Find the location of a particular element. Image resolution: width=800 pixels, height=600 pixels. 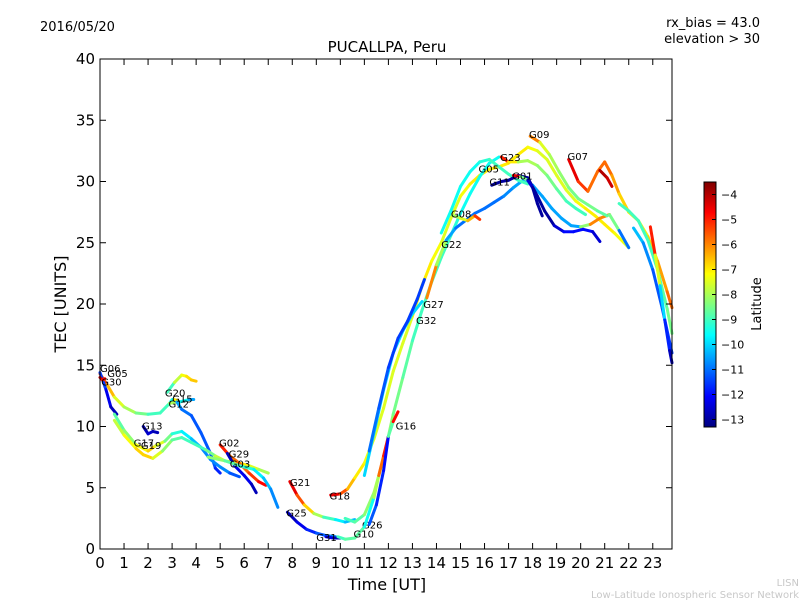

x-tick-label: 7 is located at coordinates (268, 563).